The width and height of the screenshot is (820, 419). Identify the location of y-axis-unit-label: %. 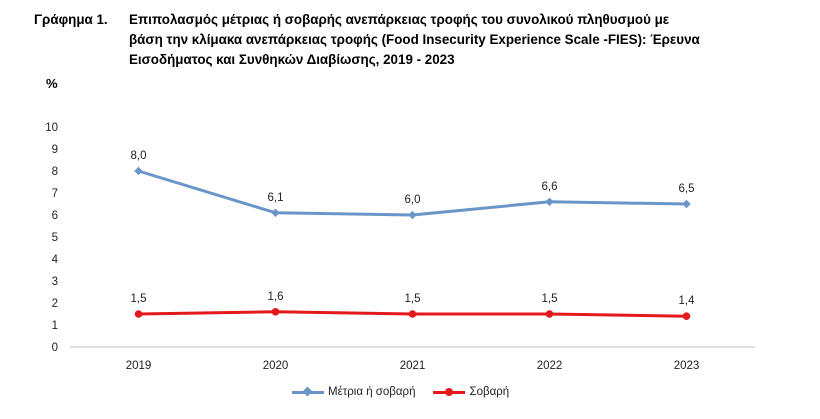
(52, 83).